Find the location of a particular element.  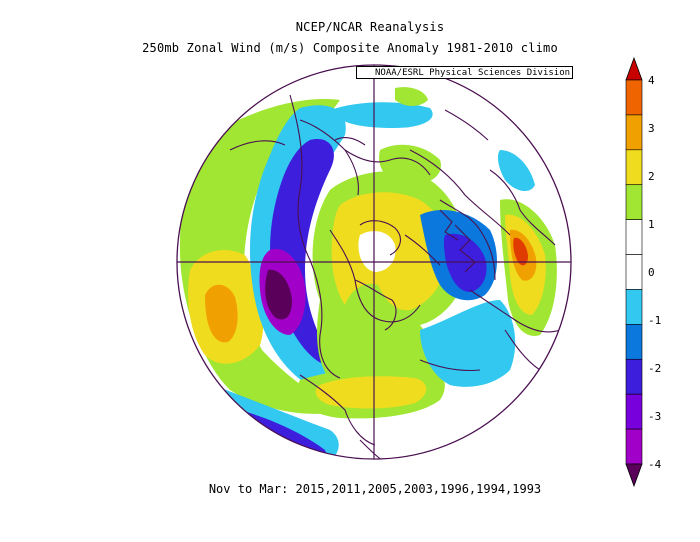

colorbar-bottom-arrow is located at coordinates (634, 475).